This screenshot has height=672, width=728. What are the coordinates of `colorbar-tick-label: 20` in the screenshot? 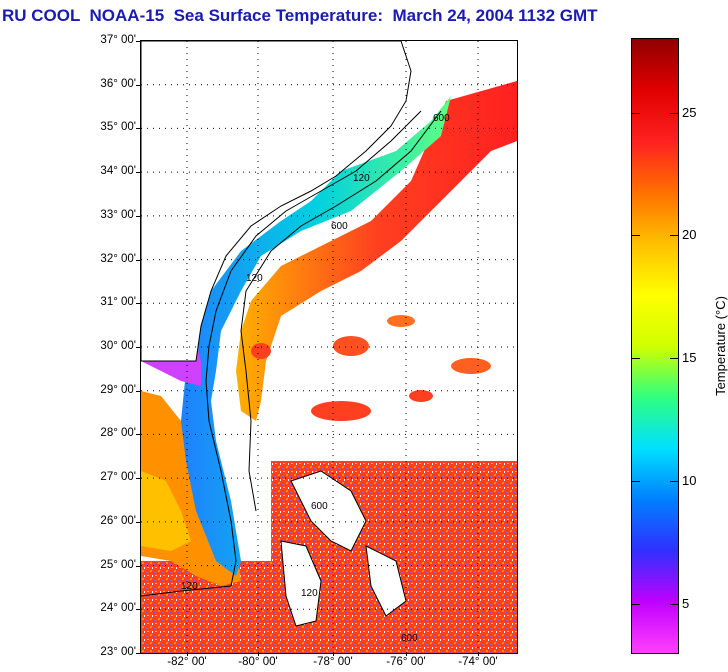 It's located at (689, 235).